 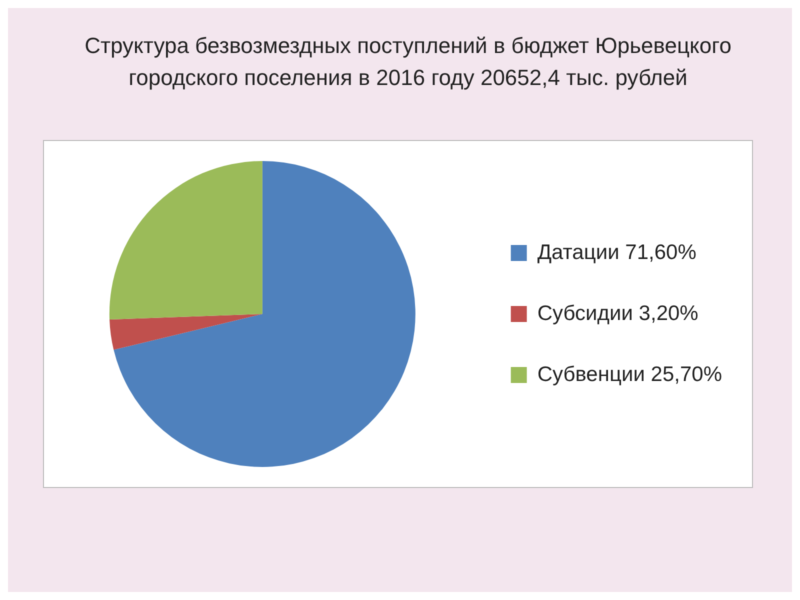 What do you see at coordinates (408, 62) in the screenshot?
I see `chart-title: Структура безвозмездных поступлений в бюджет Юрьевецкого городского поселения в 2016 году 20652,4 тыс. рублей` at bounding box center [408, 62].